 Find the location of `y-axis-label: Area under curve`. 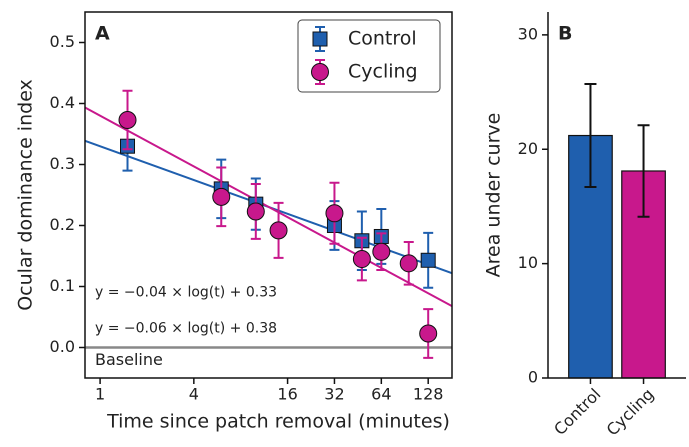

y-axis-label: Area under curve is located at coordinates (494, 195).